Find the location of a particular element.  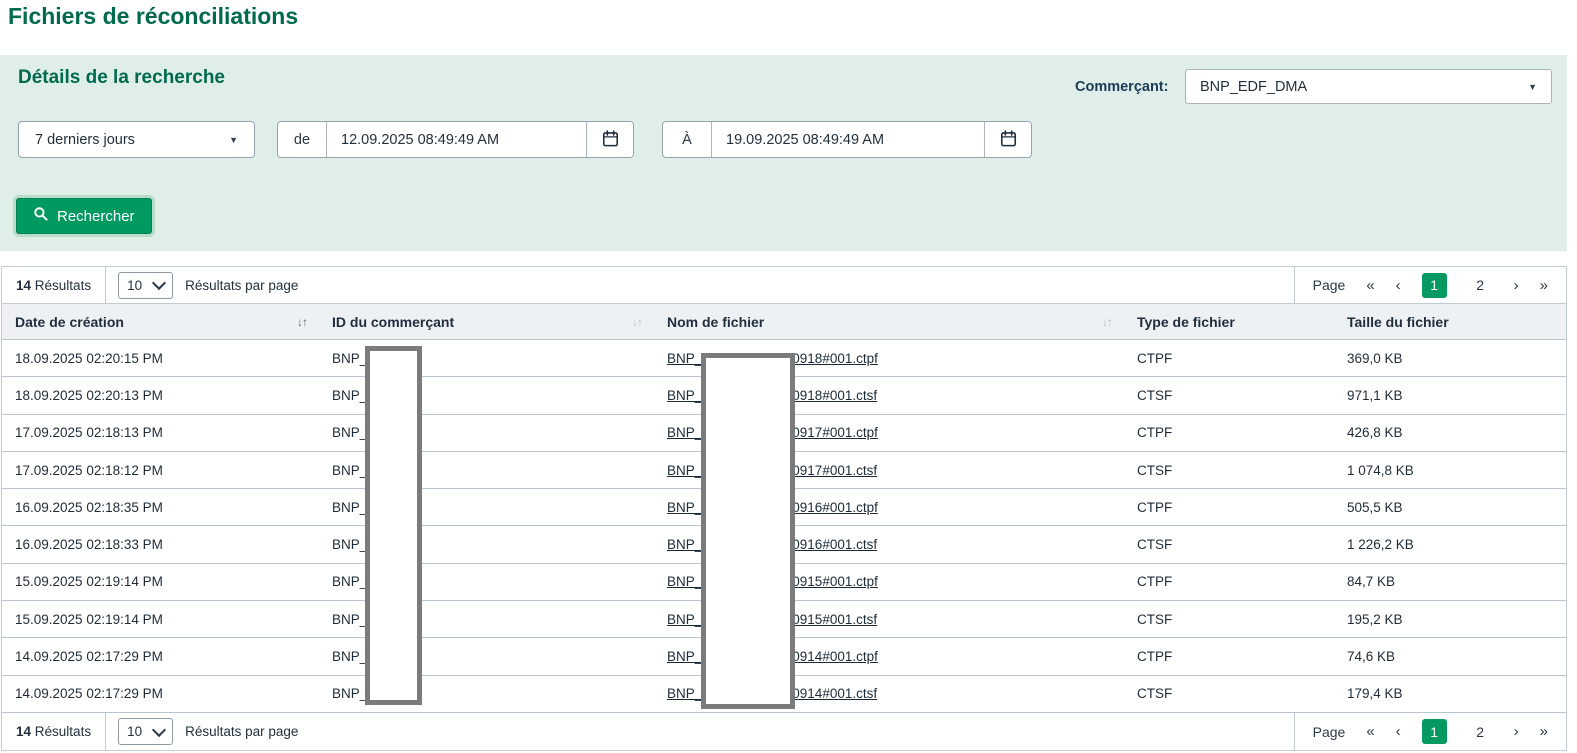

cell-date: 17.09.2025 02:18:12 PM is located at coordinates (89, 470).